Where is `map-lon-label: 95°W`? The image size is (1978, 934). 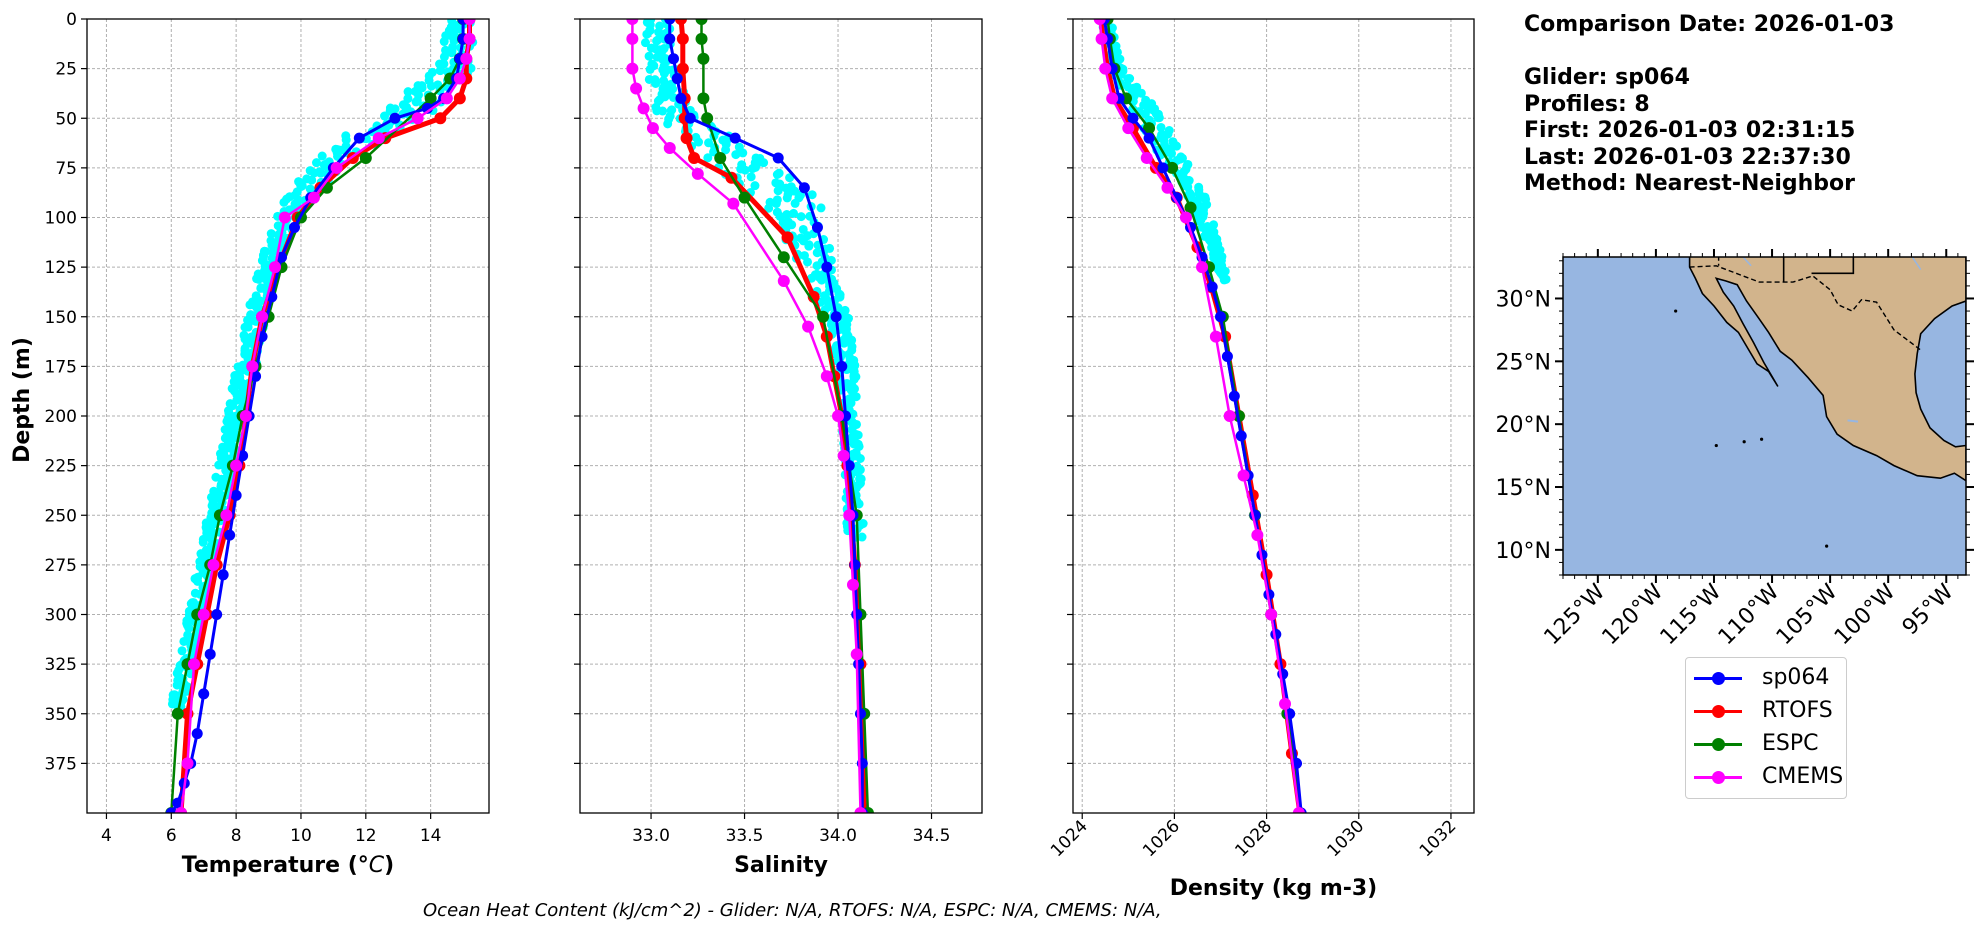 map-lon-label: 95°W is located at coordinates (1928, 609).